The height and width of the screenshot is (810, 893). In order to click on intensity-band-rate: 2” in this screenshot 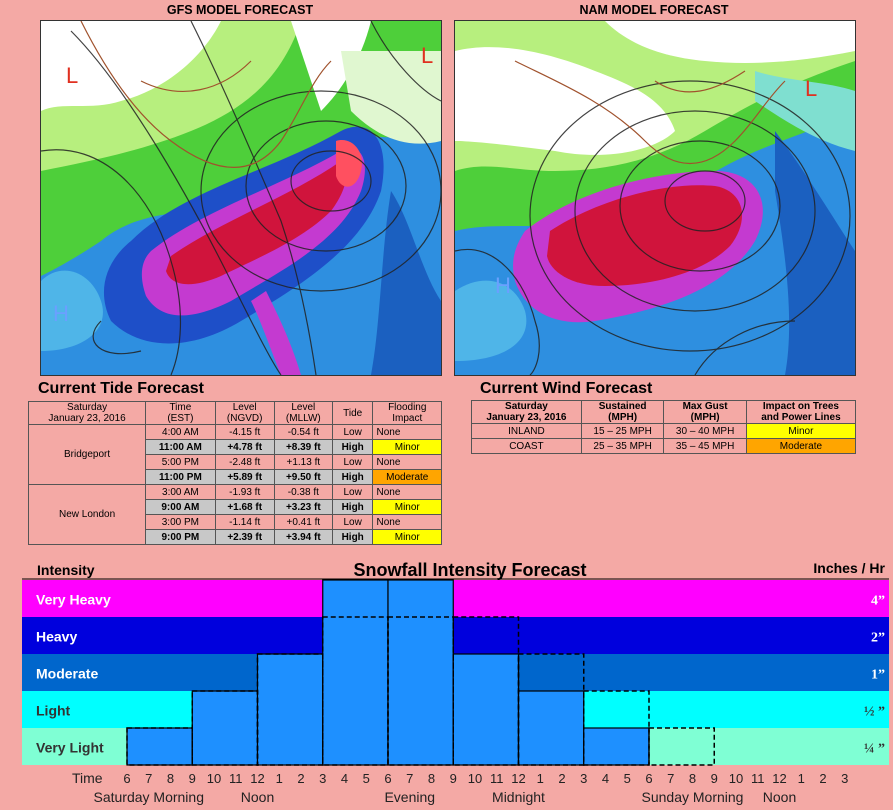, I will do `click(878, 638)`.